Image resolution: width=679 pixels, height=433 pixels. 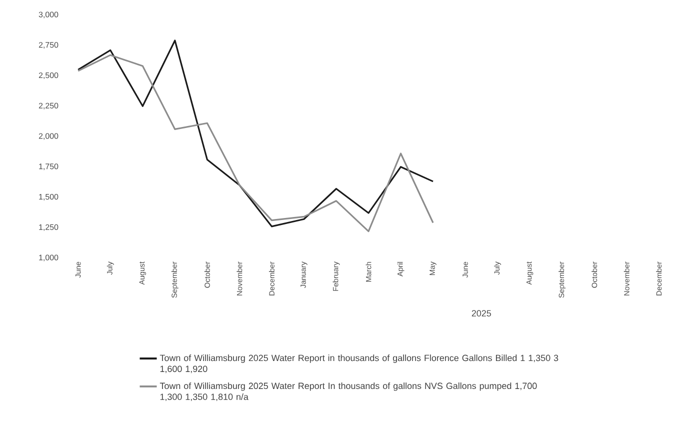 What do you see at coordinates (482, 313) in the screenshot?
I see `x-axis-title: 2025` at bounding box center [482, 313].